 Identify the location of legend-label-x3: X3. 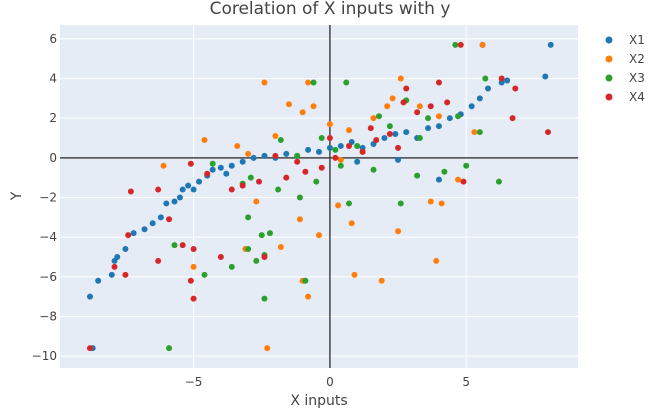
(637, 78).